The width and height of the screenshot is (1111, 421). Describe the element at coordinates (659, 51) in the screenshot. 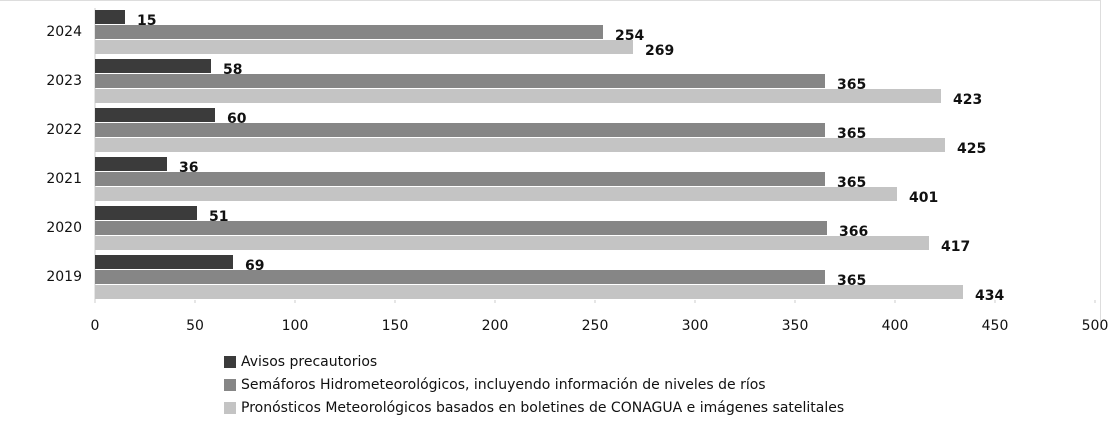

I see `value-label: 269` at that location.